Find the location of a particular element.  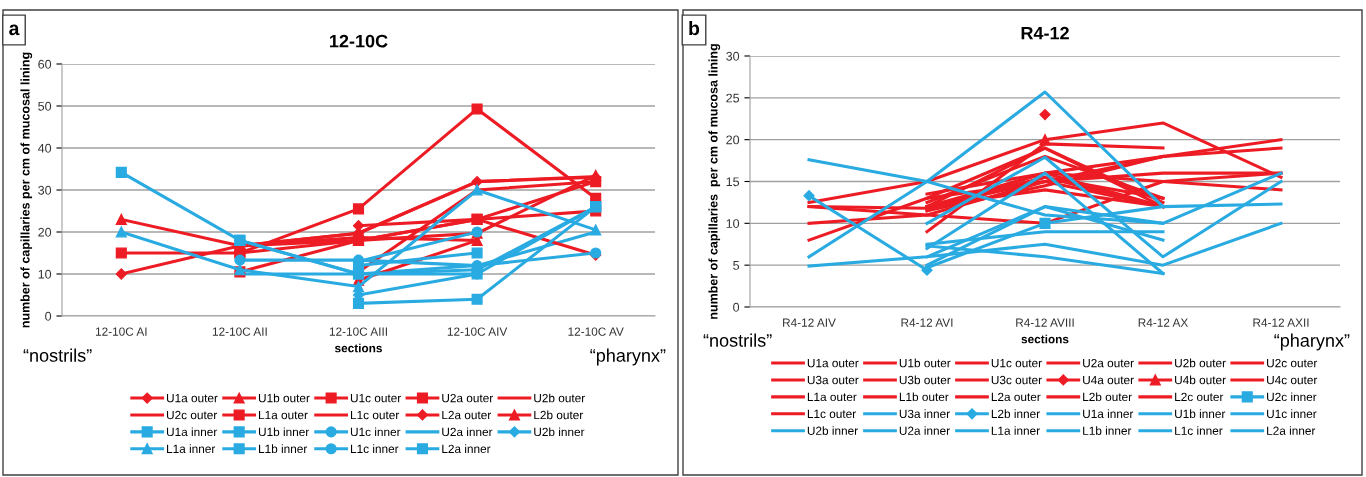

y-tick-label: 25 is located at coordinates (733, 98).